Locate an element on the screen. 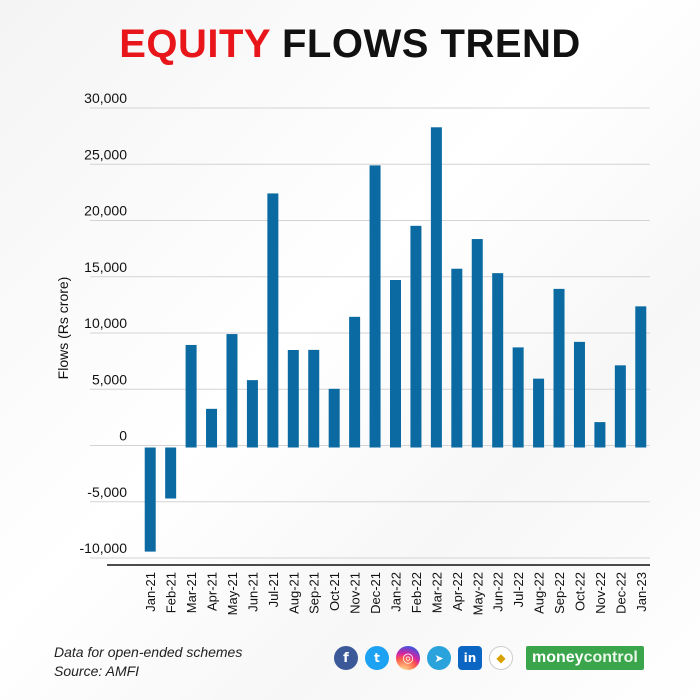  y-tick-label: 5,000 is located at coordinates (109, 379).